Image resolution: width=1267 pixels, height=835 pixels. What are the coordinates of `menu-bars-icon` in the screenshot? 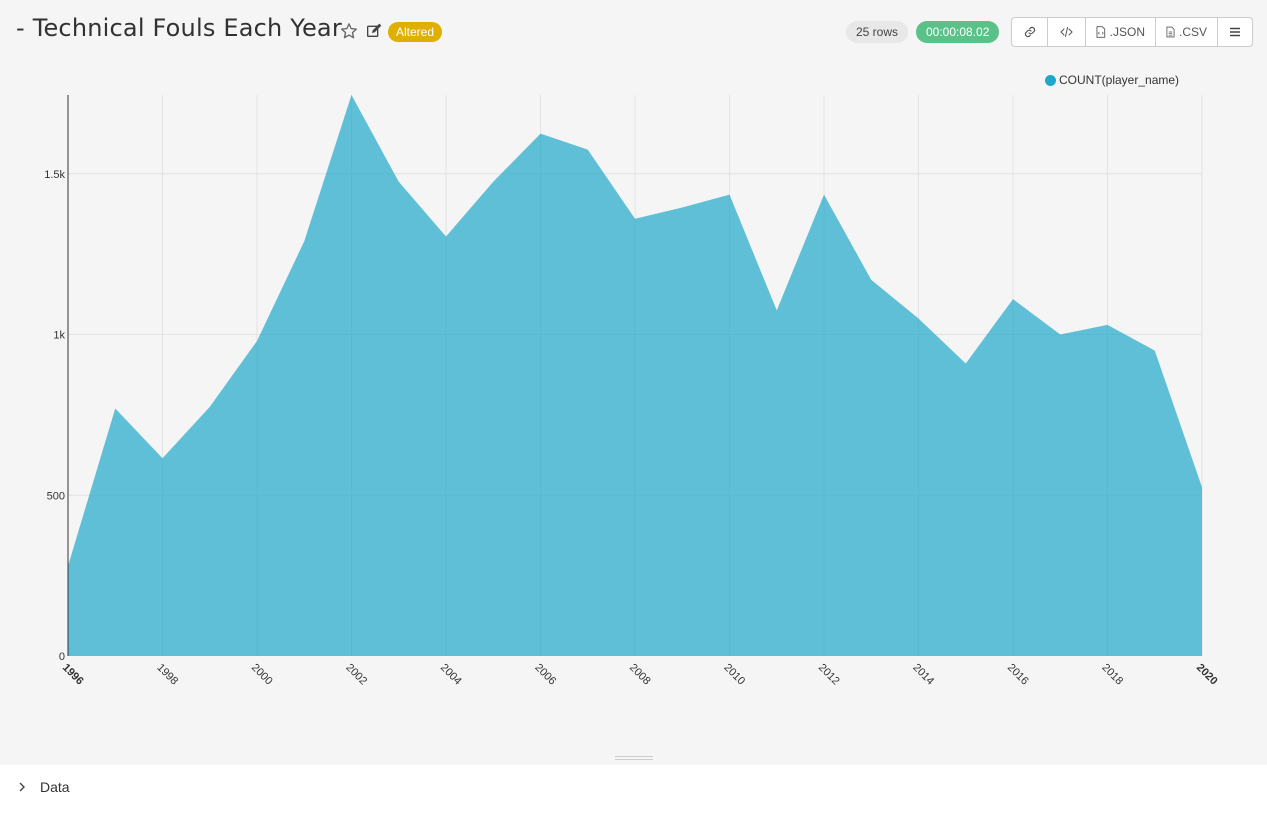 It's located at (1235, 32).